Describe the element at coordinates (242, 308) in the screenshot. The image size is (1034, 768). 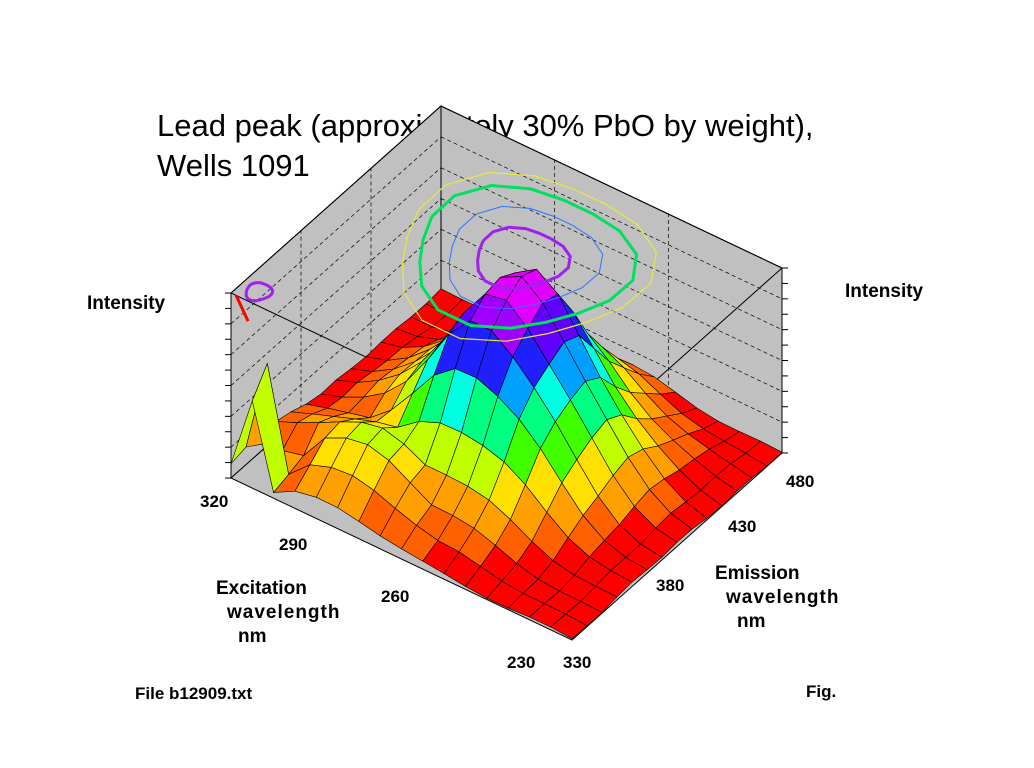
I see `contour-red-segment` at that location.